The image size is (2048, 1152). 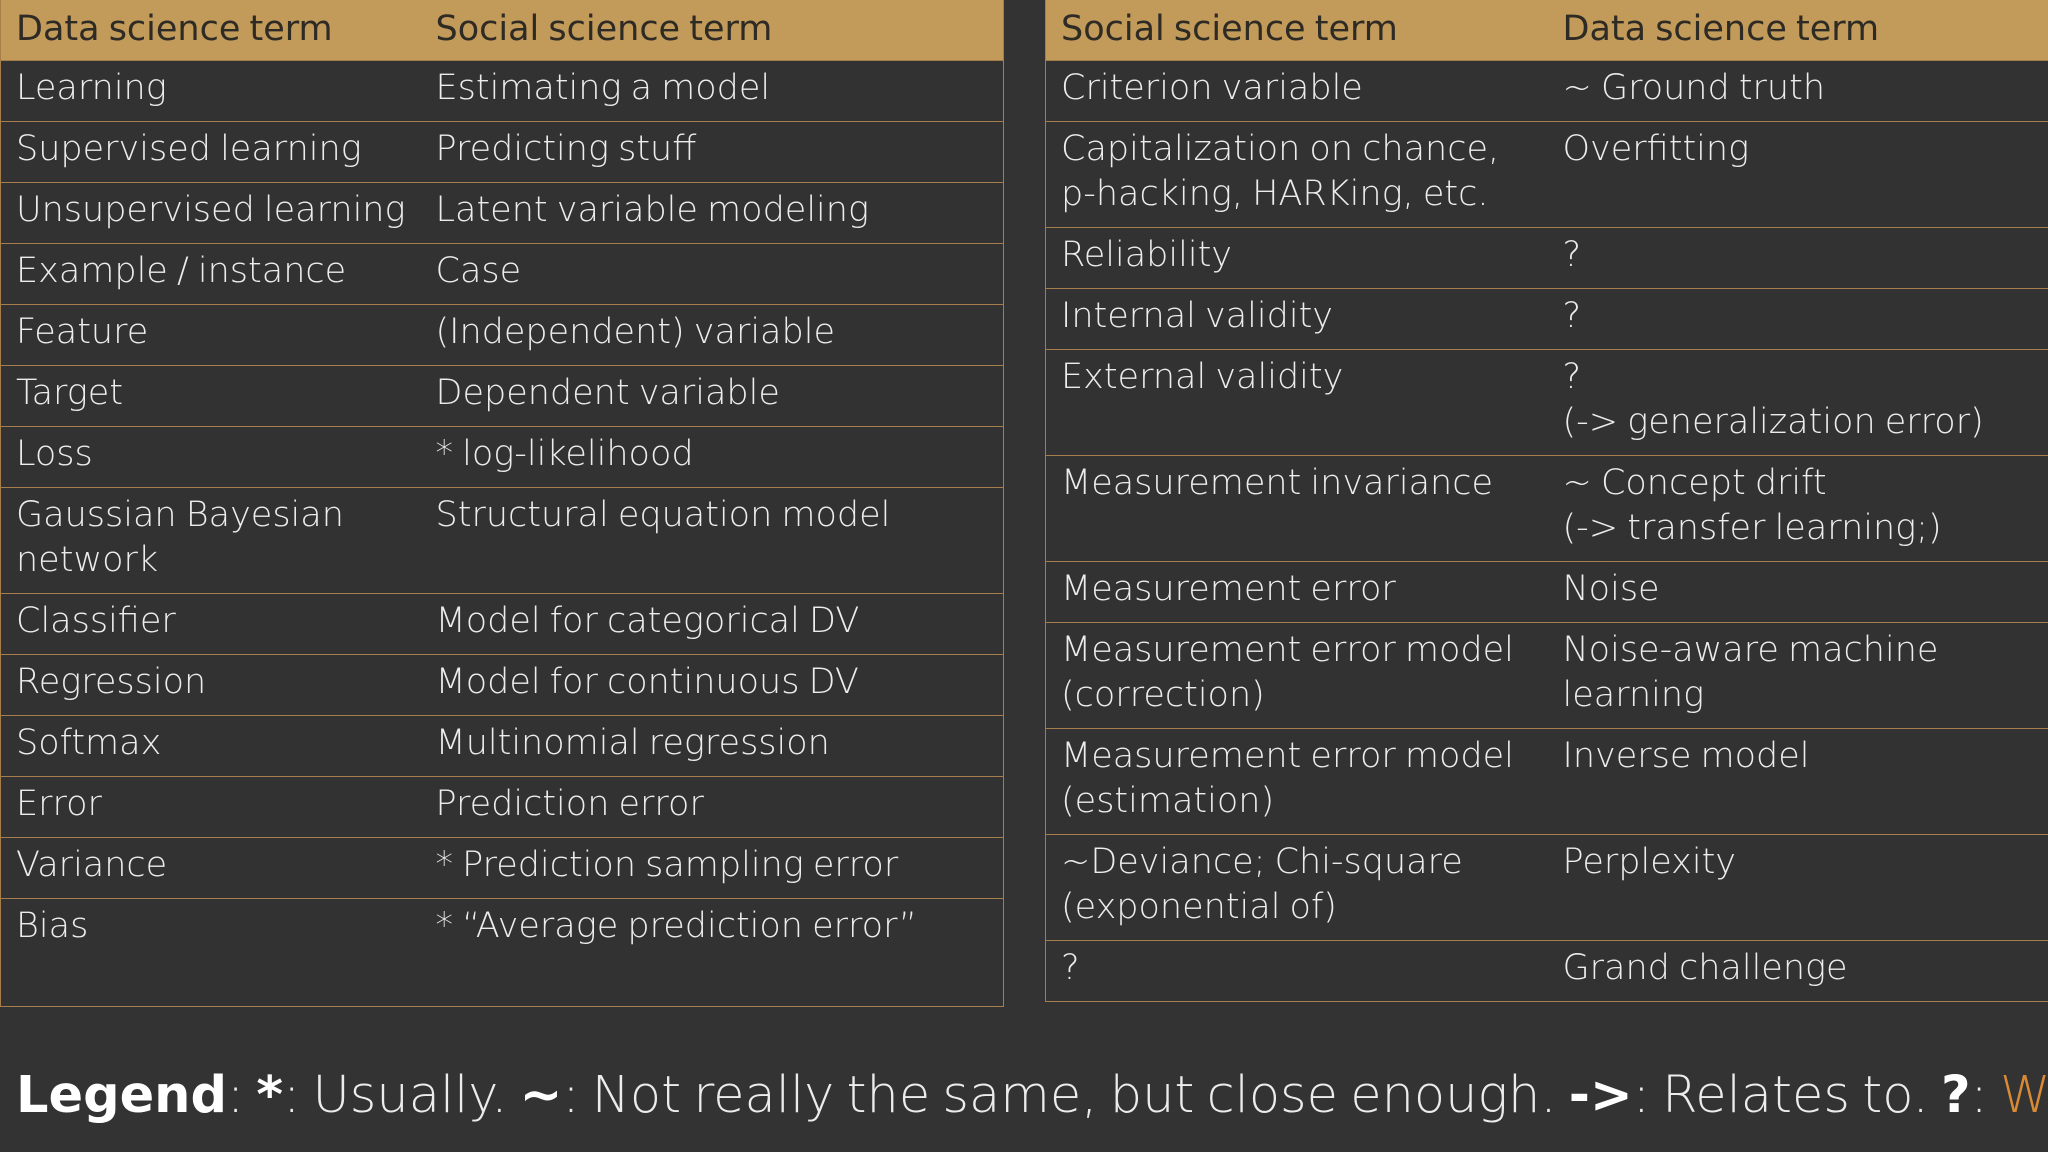 What do you see at coordinates (1955, 1095) in the screenshot?
I see `legend-question-symbol: ?` at bounding box center [1955, 1095].